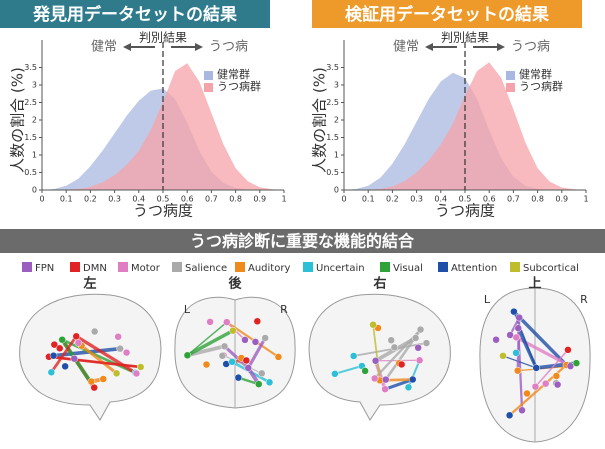  I want to click on legend-label: FPN, so click(44, 268).